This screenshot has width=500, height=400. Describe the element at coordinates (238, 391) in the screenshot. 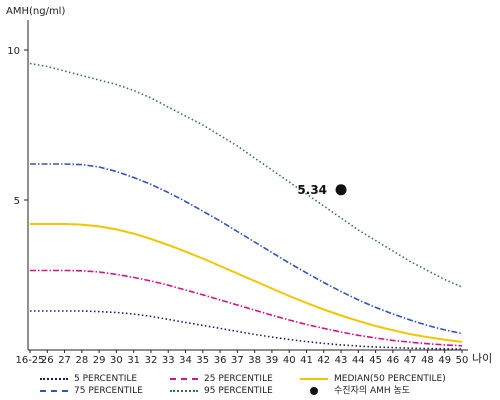

I see `legend-label: 95 PERCENTILE` at that location.